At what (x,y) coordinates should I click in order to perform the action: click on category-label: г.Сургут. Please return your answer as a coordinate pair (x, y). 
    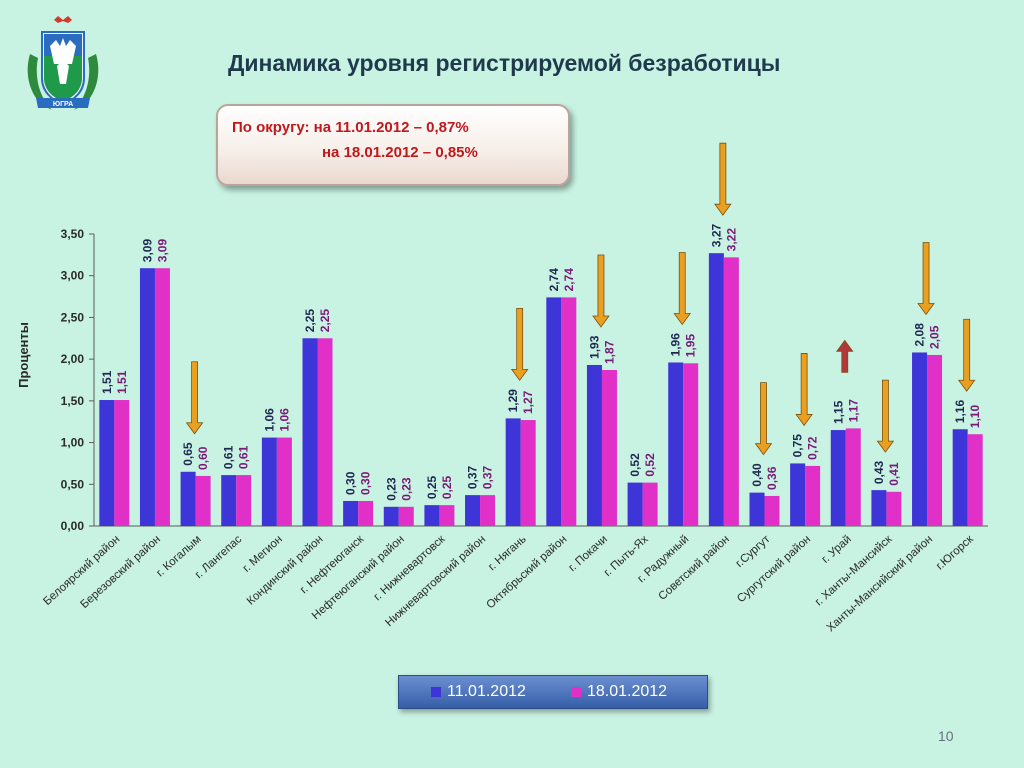
    Looking at the image, I should click on (753, 551).